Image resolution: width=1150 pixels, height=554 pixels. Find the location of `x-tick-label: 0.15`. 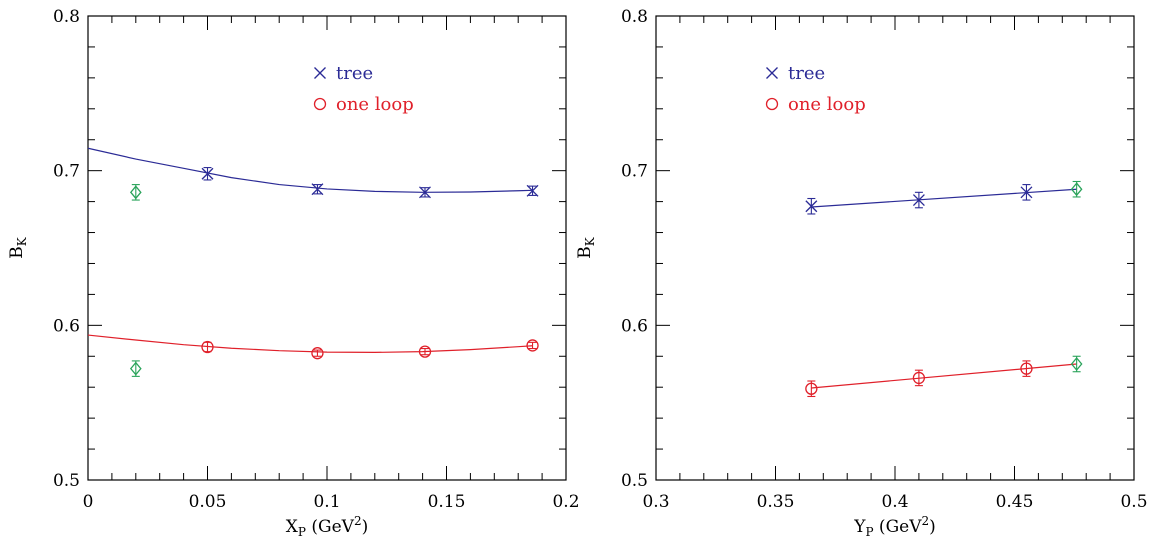

x-tick-label: 0.15 is located at coordinates (447, 502).